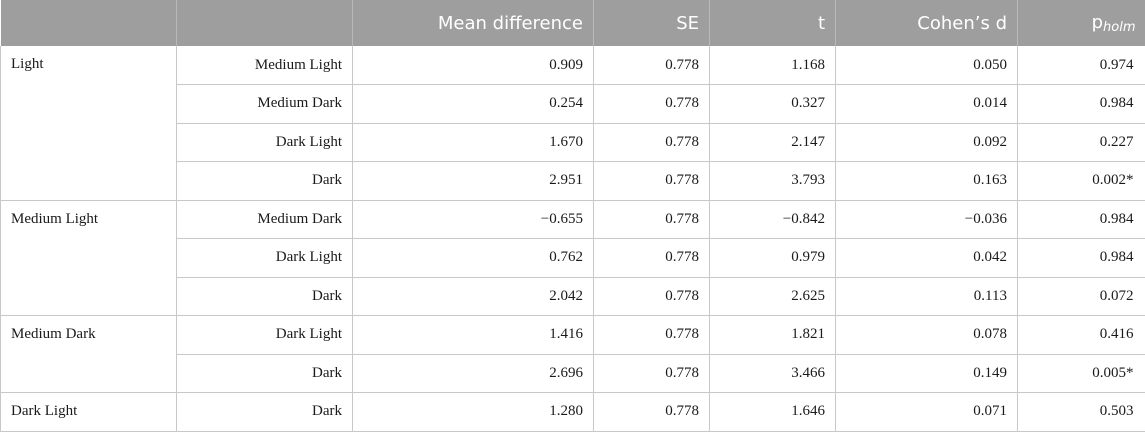 This screenshot has width=1145, height=433. What do you see at coordinates (772, 335) in the screenshot?
I see `t-cell: 1.821` at bounding box center [772, 335].